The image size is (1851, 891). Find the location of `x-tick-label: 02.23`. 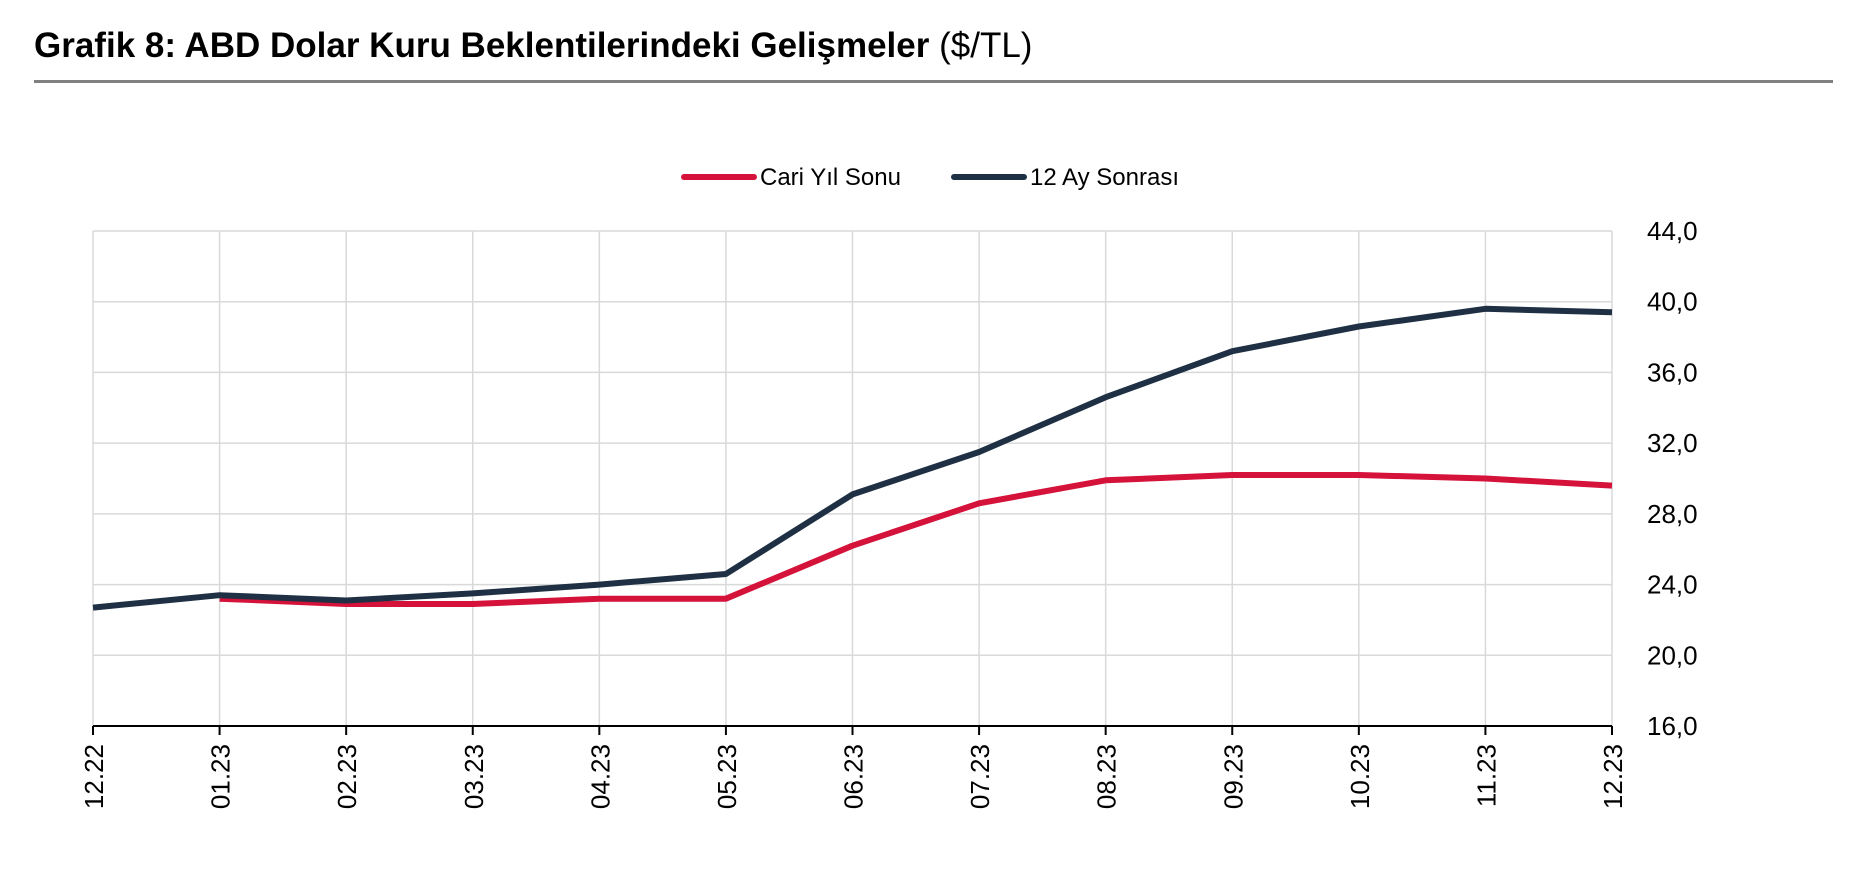

x-tick-label: 02.23 is located at coordinates (347, 776).